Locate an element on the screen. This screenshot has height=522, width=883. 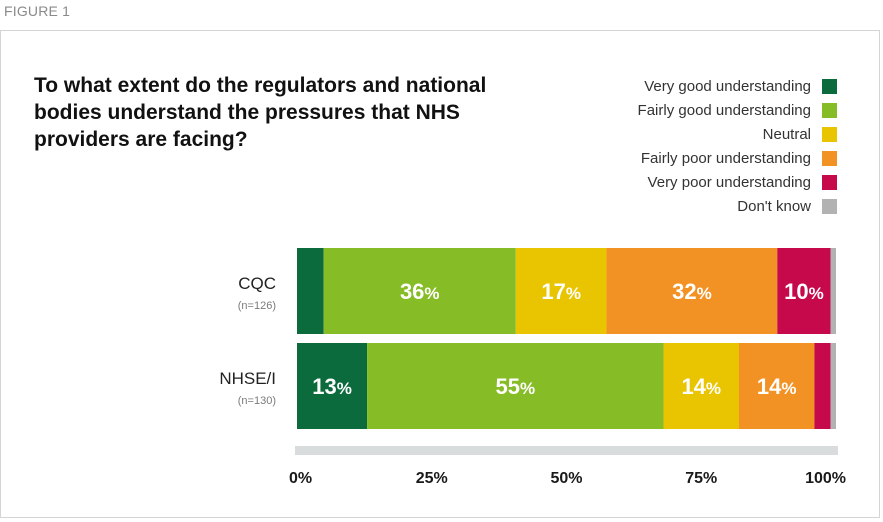
legend-item: Fairly poor understanding is located at coordinates (737, 158).